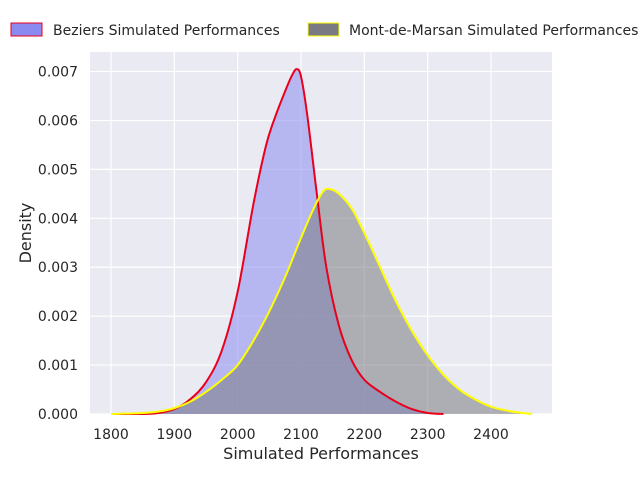  I want to click on y-tick-label: 0.004, so click(58, 219).